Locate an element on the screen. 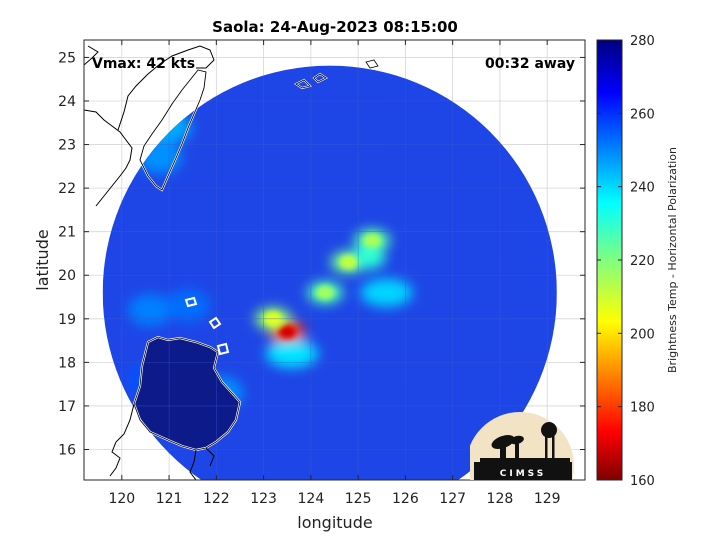 The height and width of the screenshot is (540, 720). luzon-land-fill is located at coordinates (187, 393).